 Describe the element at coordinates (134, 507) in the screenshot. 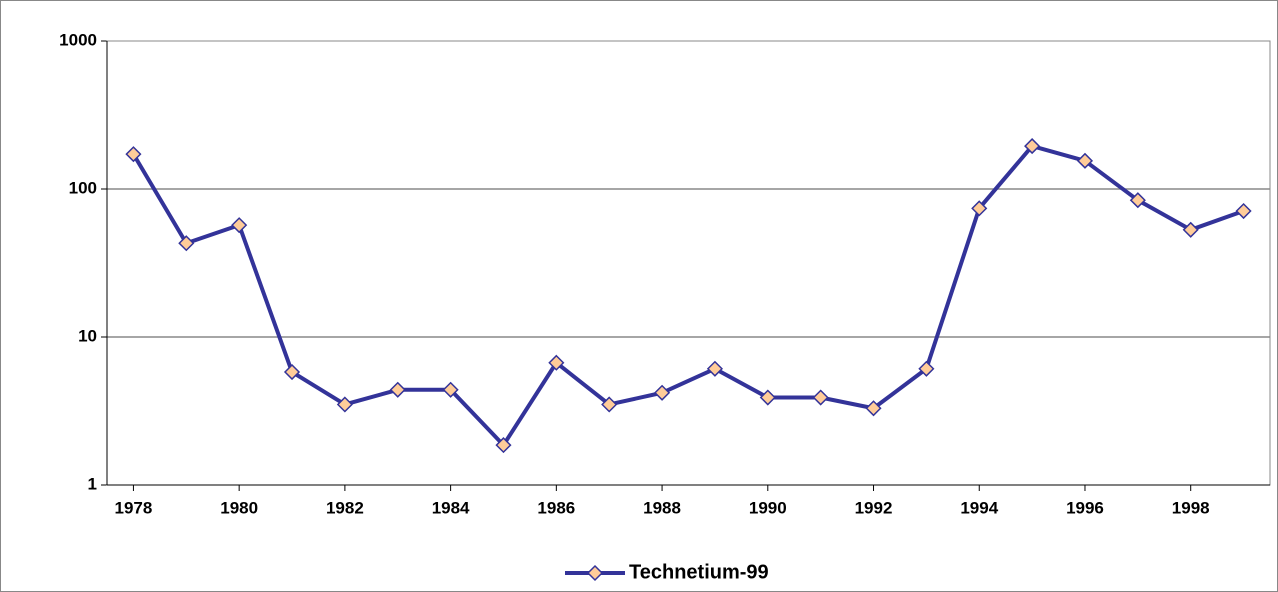

I see `x-tick-label: 1978` at that location.